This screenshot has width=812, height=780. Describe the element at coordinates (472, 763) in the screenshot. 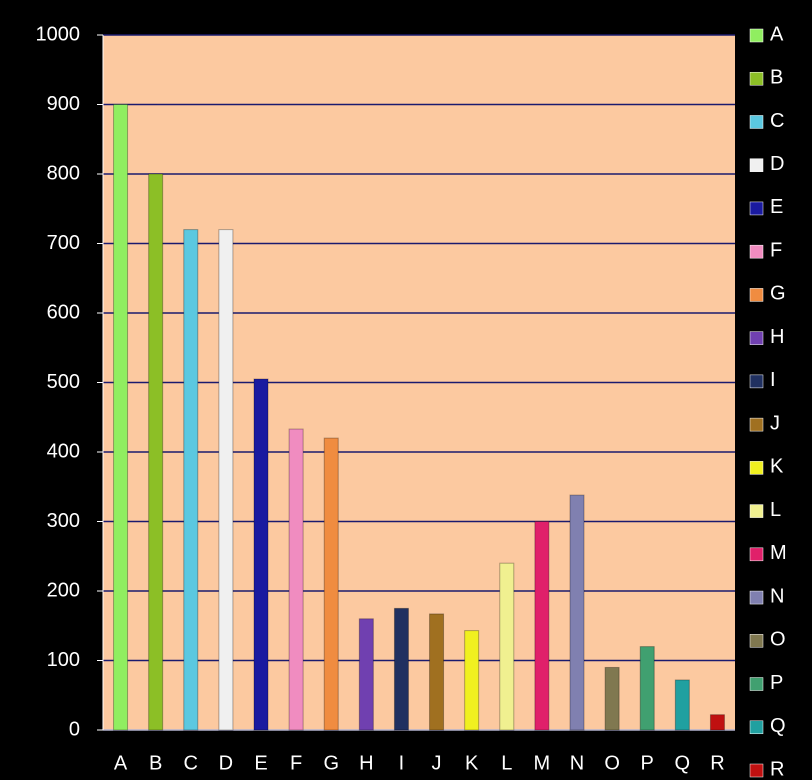

I see `x-tick-label: K` at that location.